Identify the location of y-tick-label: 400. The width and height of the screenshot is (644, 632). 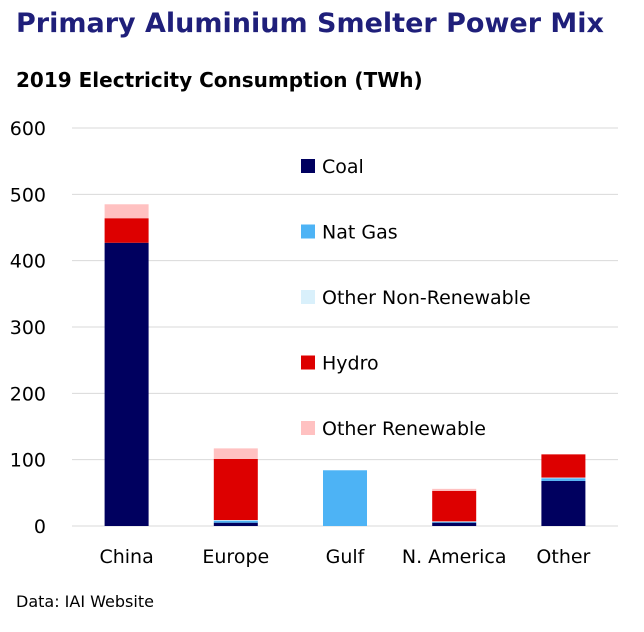
(28, 262).